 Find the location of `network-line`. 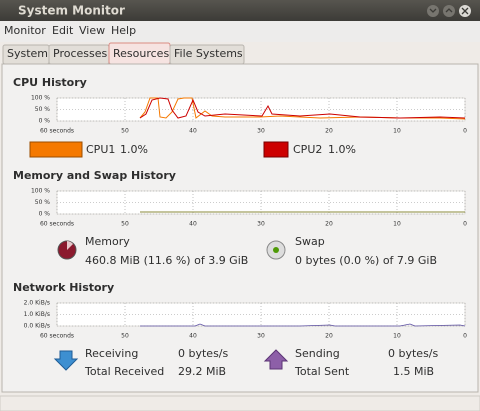

network-line is located at coordinates (303, 325).